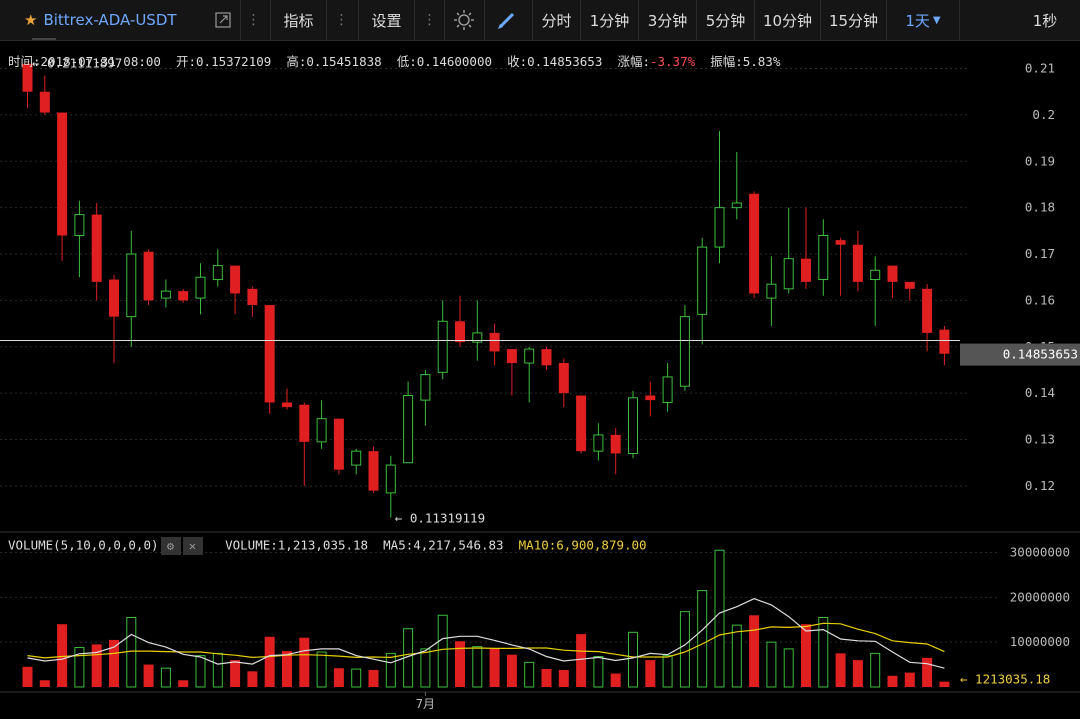 The image size is (1080, 719). I want to click on refresh-rate: 1秒, so click(1045, 20).